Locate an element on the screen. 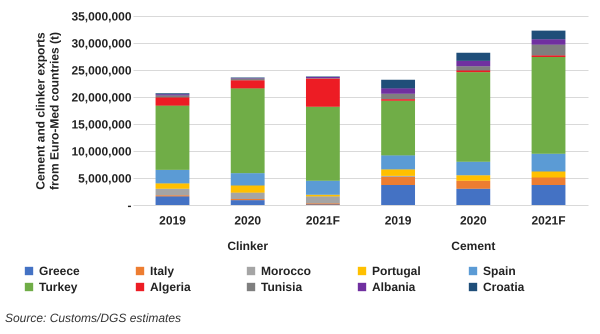 This screenshot has width=600, height=334. legend-label: Algeria is located at coordinates (171, 287).